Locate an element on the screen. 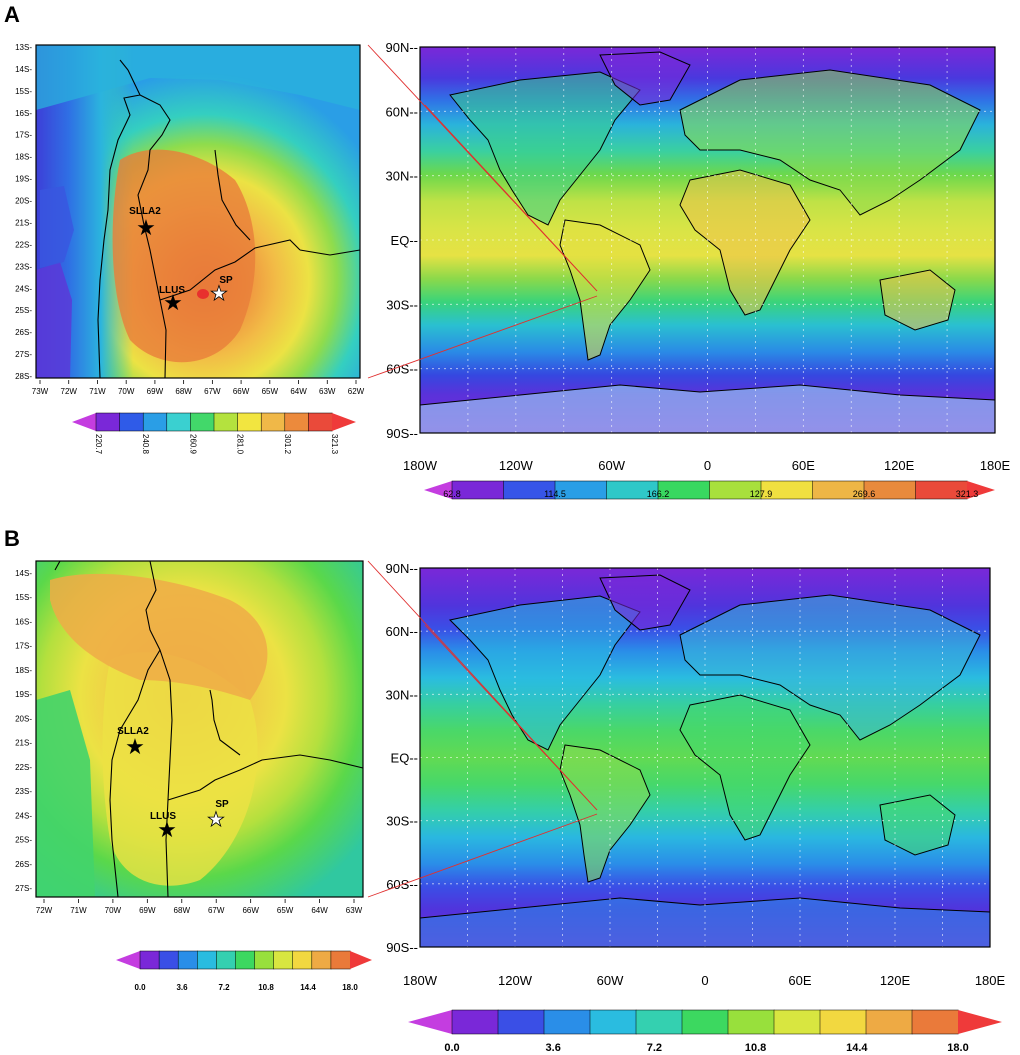 The image size is (1020, 1055). lon-tick-label: 67W is located at coordinates (216, 910).